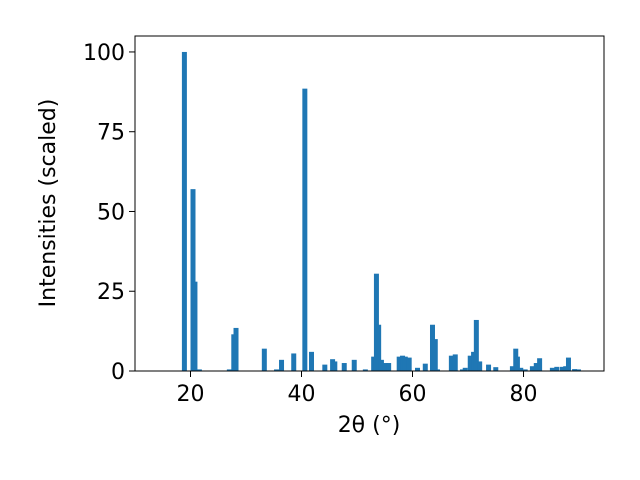 This screenshot has width=640, height=480. I want to click on x-axis-label: 2θ (°), so click(369, 425).